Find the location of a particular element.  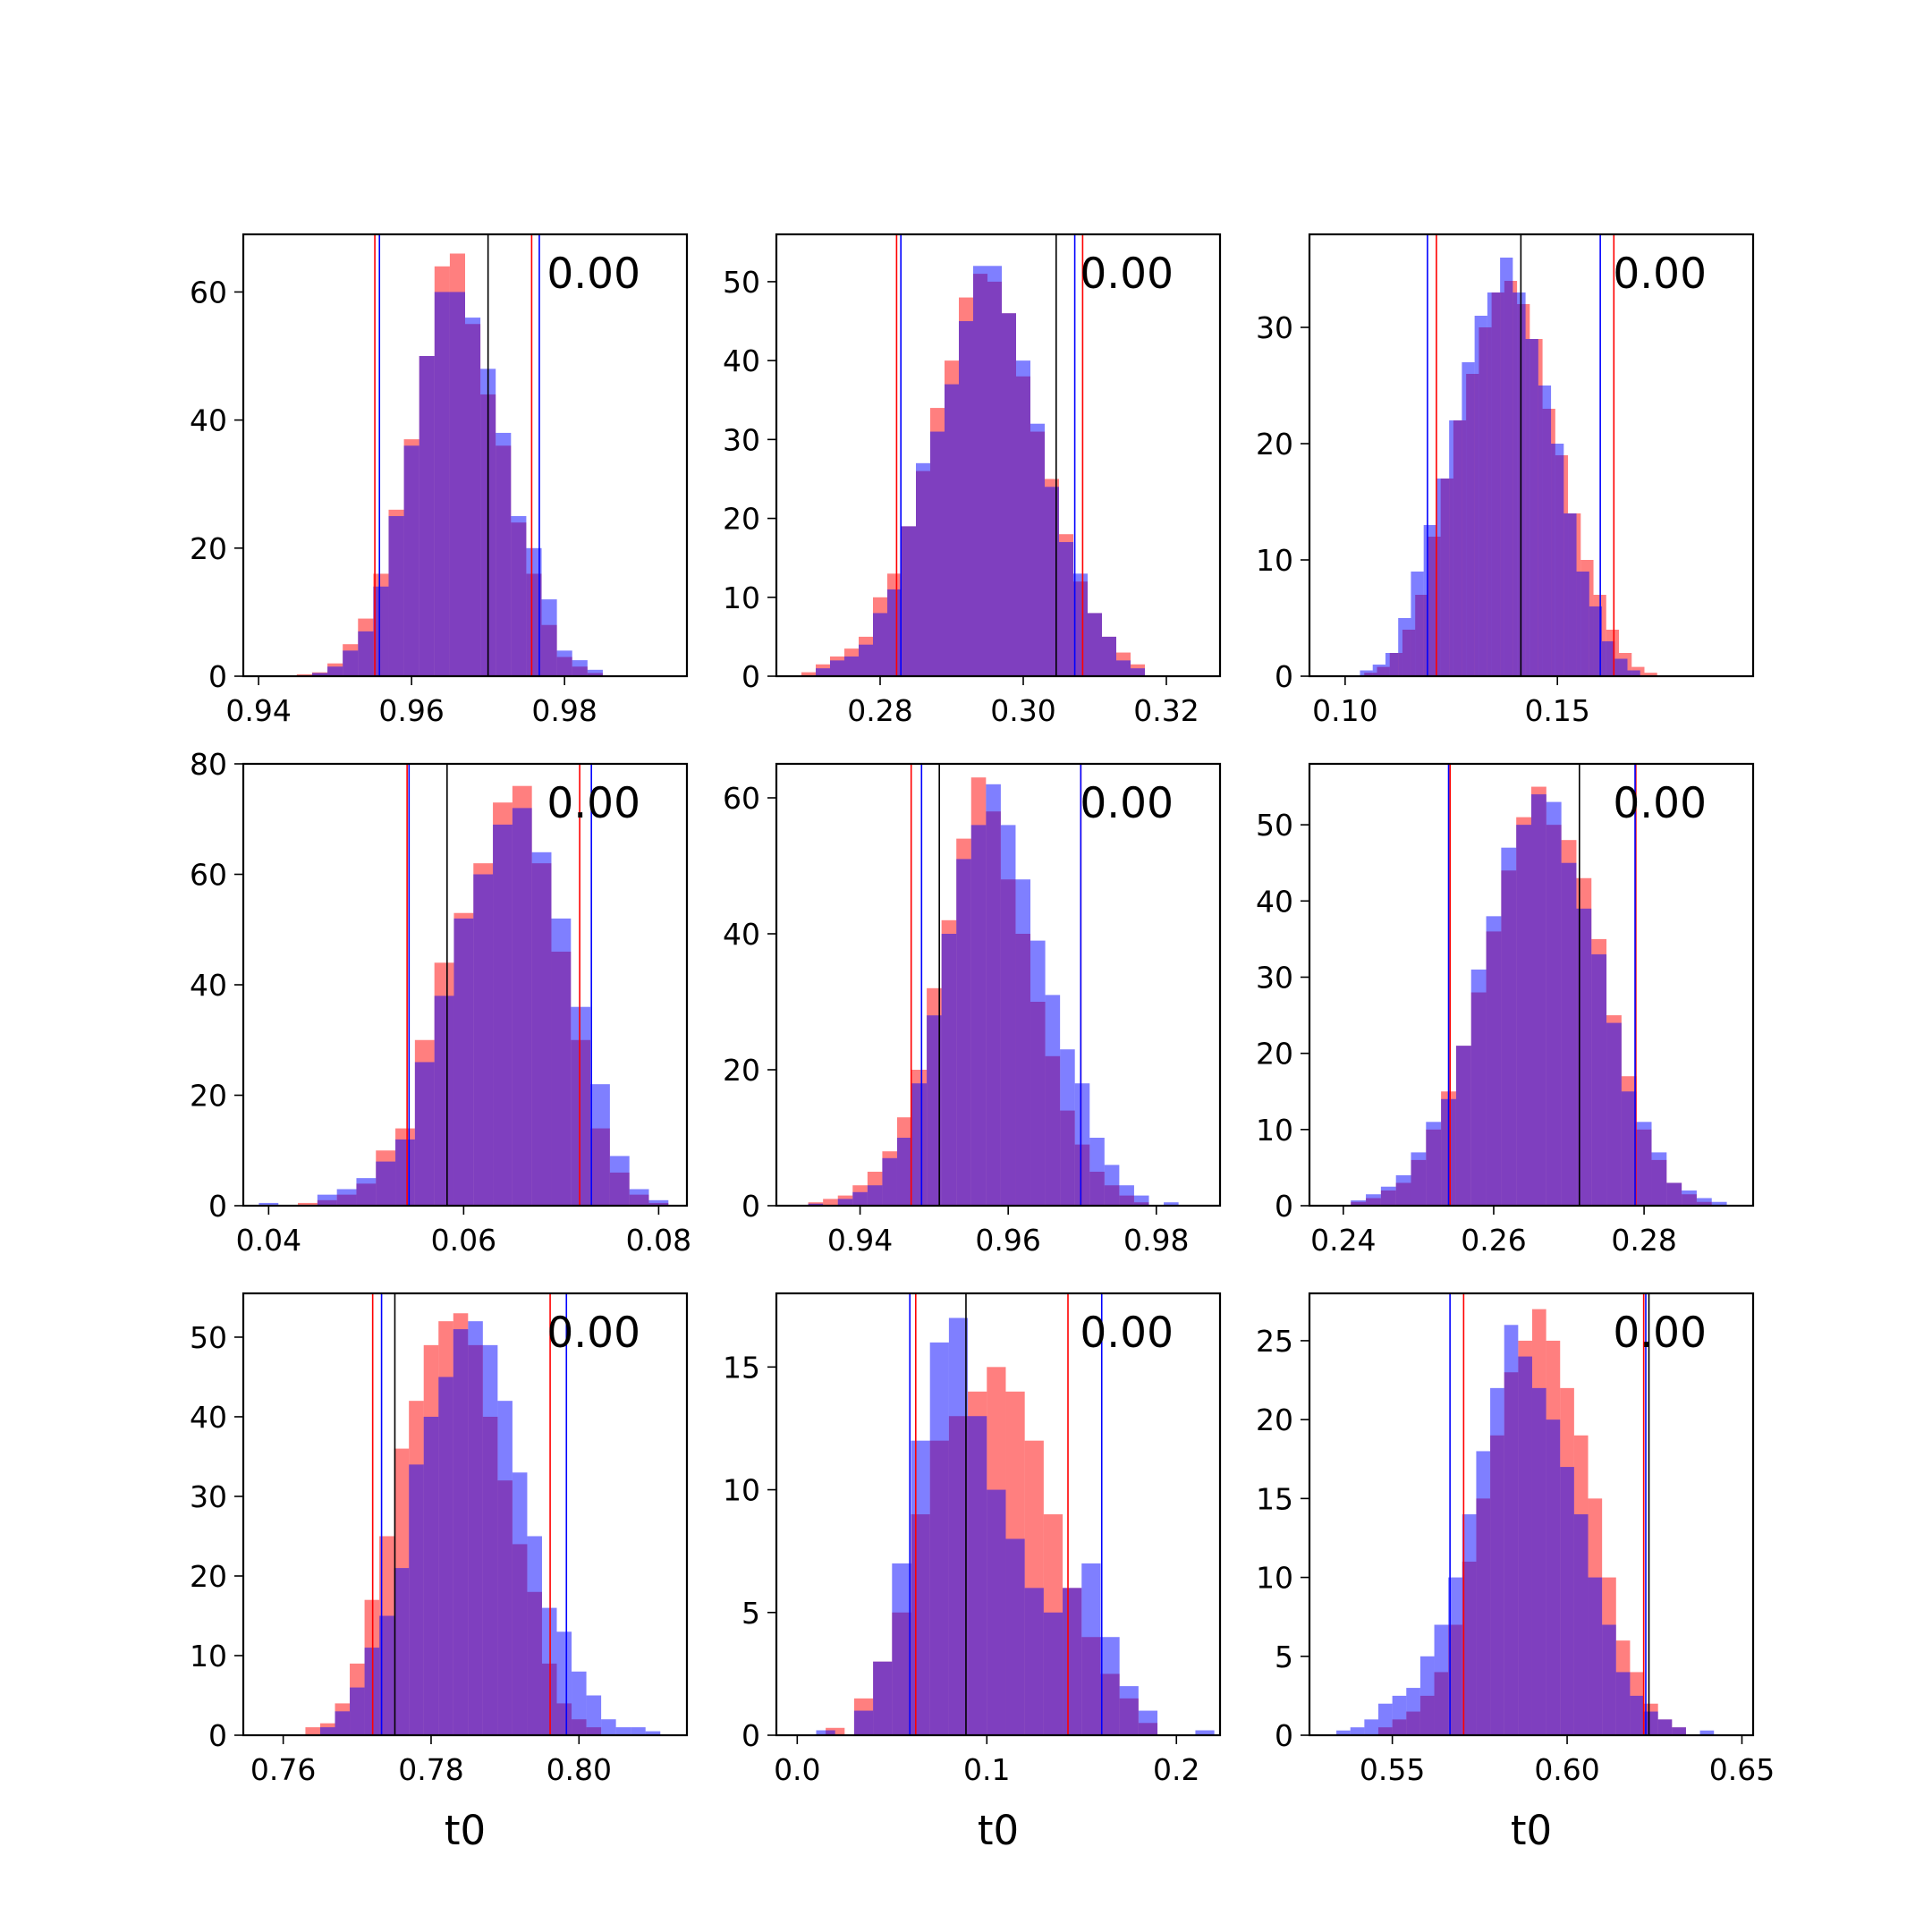

y-tick-label: 25 is located at coordinates (1274, 1341).